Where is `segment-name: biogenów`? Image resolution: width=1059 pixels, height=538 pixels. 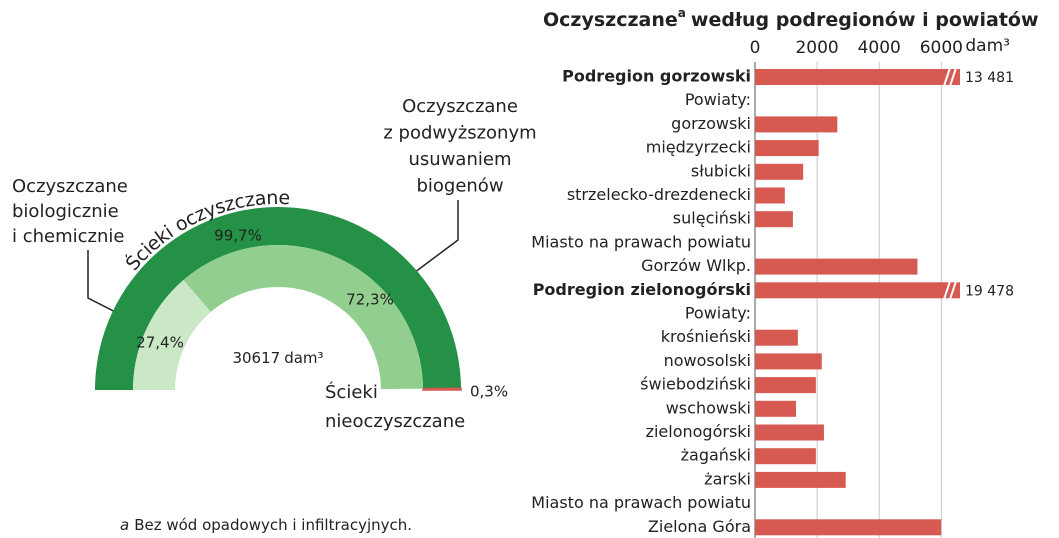 segment-name: biogenów is located at coordinates (459, 186).